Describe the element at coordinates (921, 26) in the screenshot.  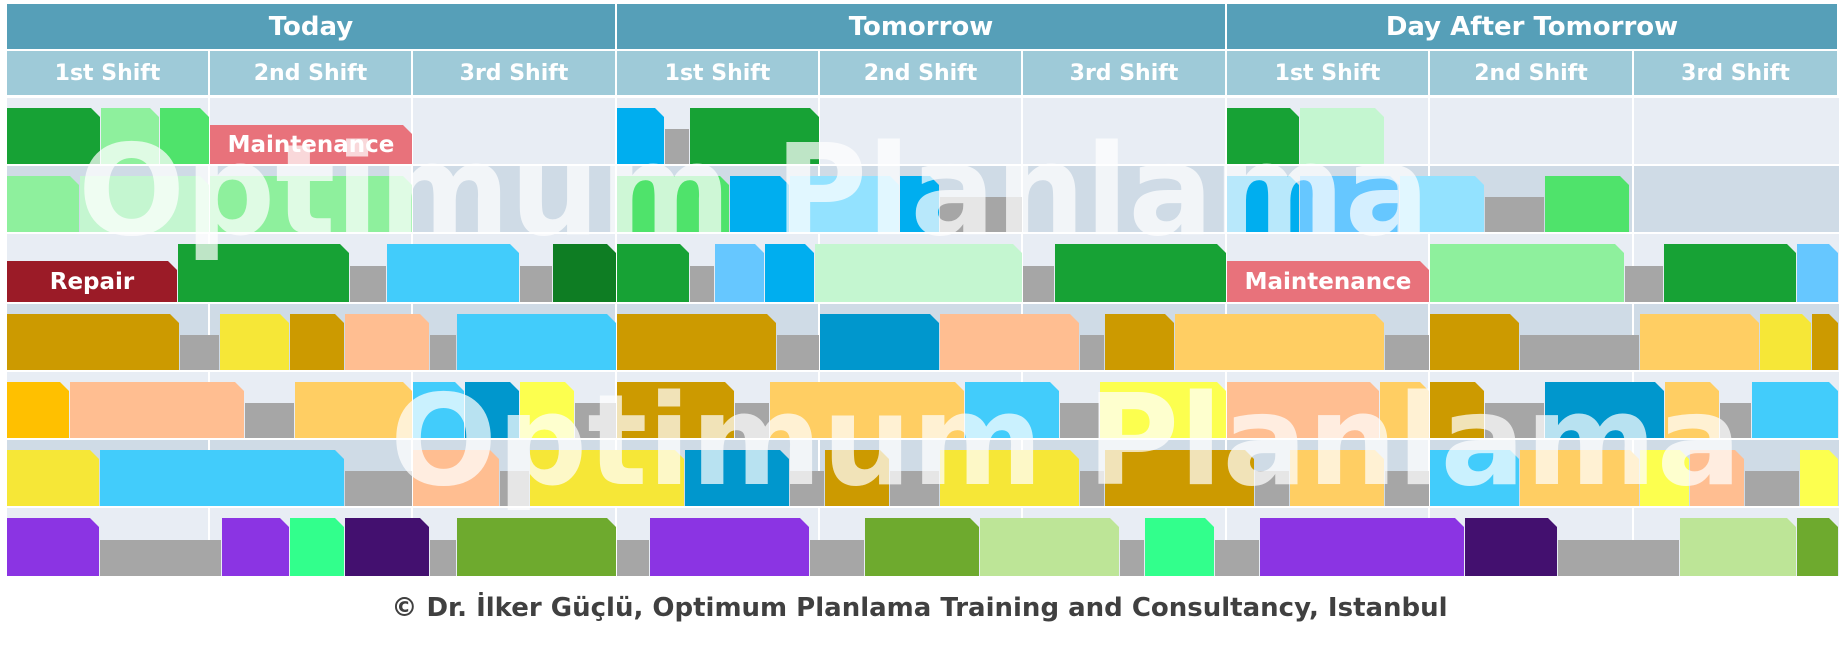
I see `day-header: Tomorrow` at that location.